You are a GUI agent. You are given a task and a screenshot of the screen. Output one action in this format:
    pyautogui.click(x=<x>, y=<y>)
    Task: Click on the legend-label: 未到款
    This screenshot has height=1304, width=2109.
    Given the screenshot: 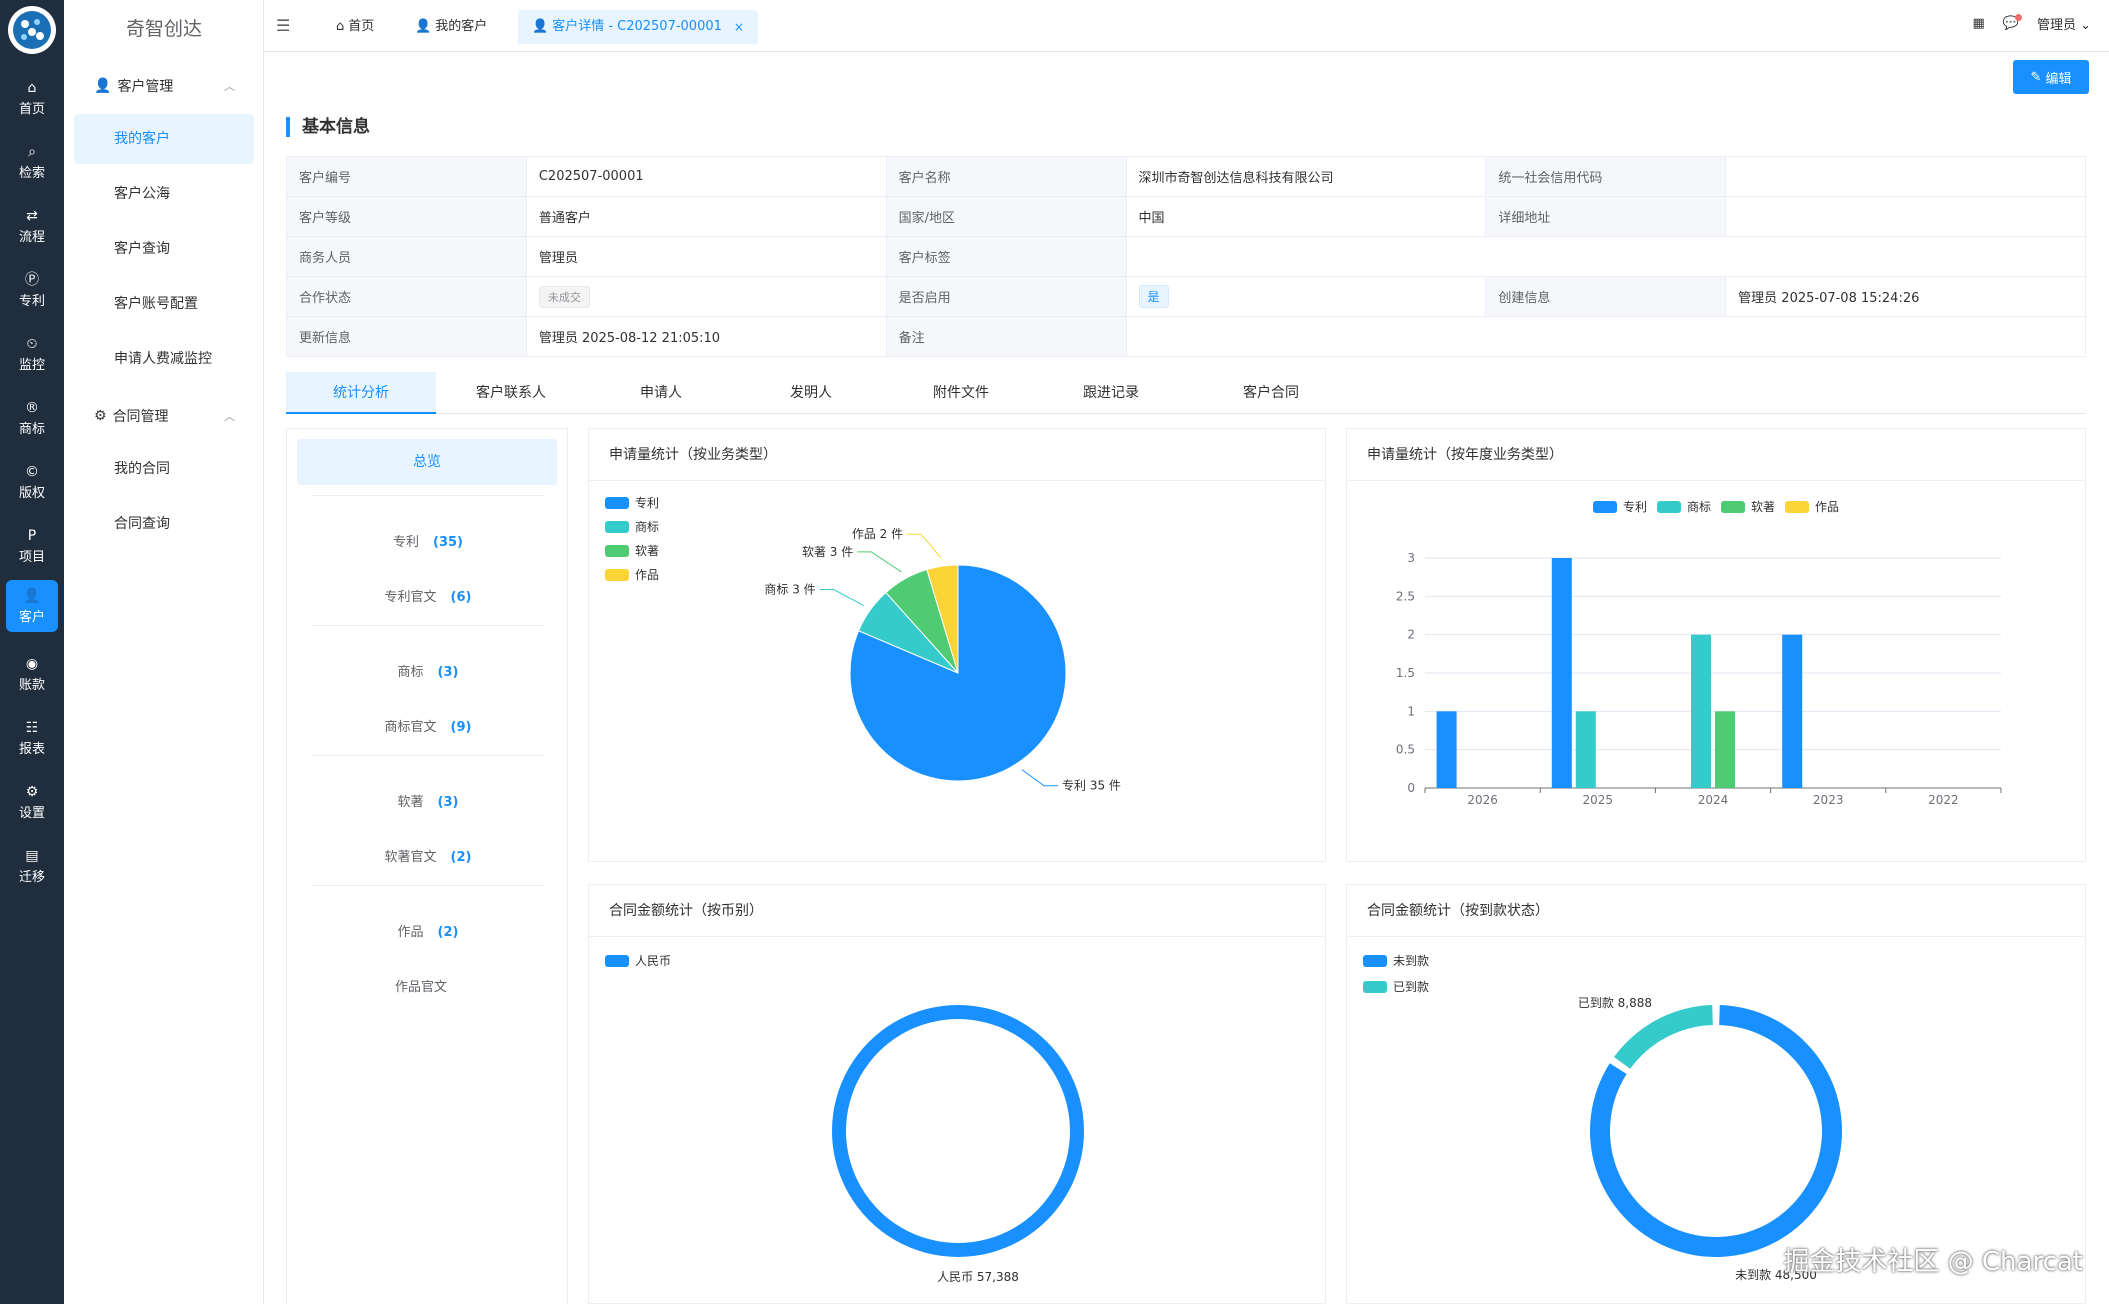 What is the action you would take?
    pyautogui.click(x=1411, y=961)
    